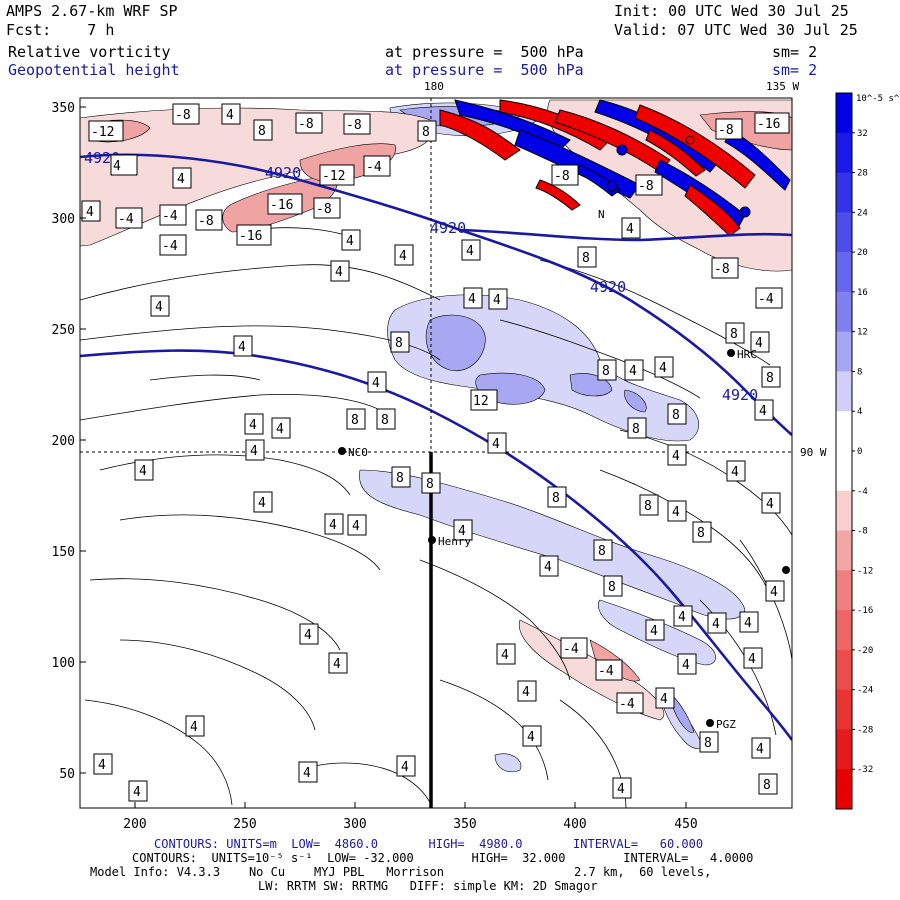 Image resolution: width=900 pixels, height=900 pixels. What do you see at coordinates (782, 86) in the screenshot?
I see `meridian-135w-label: 135 W` at bounding box center [782, 86].